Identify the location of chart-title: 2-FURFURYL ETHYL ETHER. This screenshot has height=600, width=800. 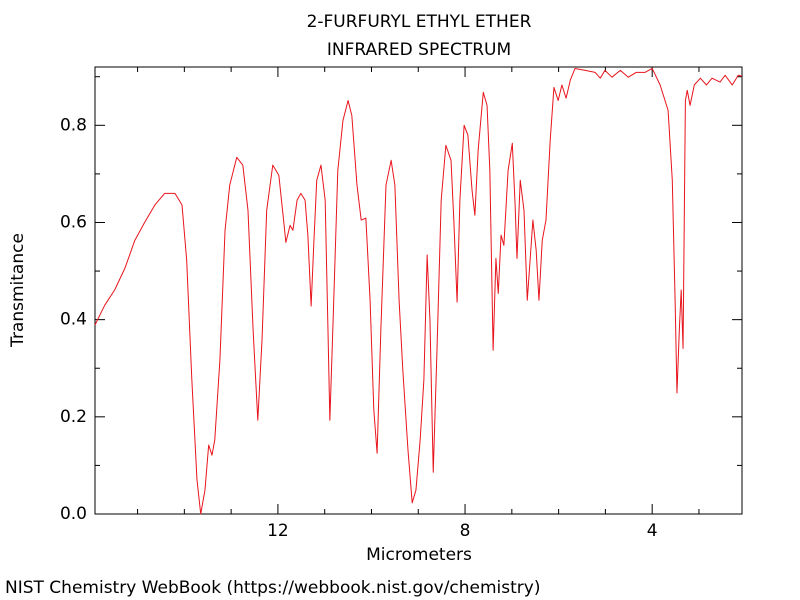
(419, 22).